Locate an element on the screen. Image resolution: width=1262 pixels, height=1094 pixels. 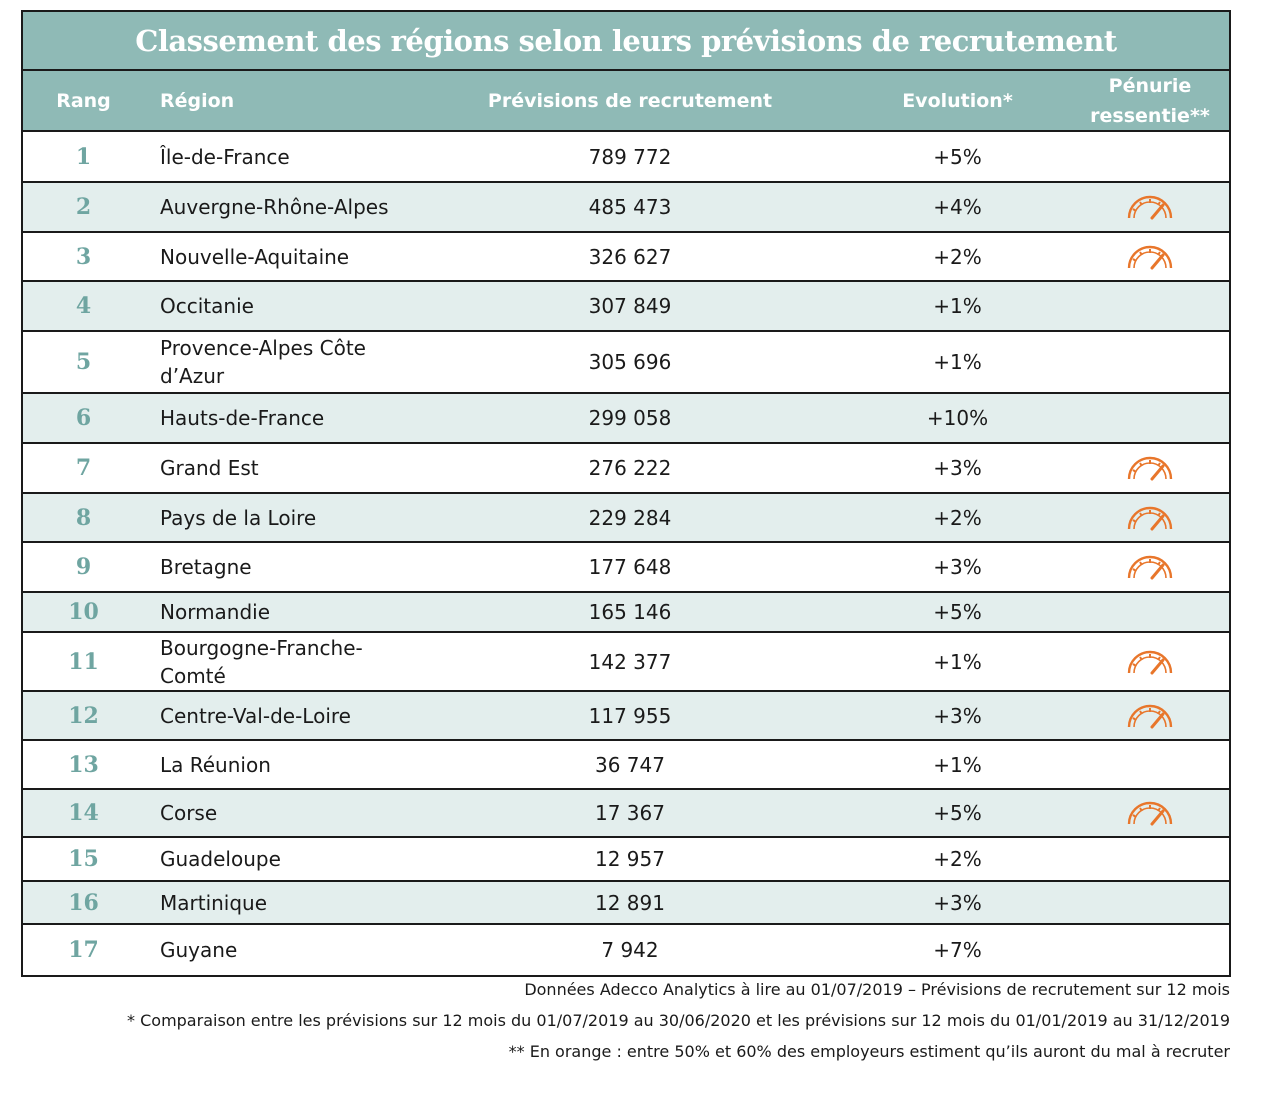
rank-cell: 8 is located at coordinates (83, 517).